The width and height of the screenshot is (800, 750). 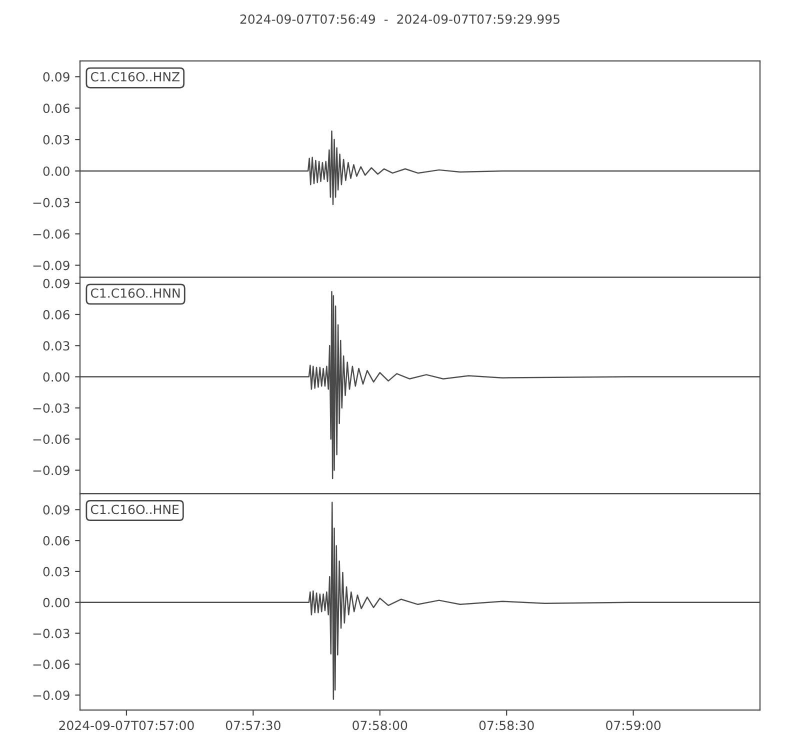 What do you see at coordinates (506, 725) in the screenshot?
I see `x-tick-label: 07:58:30` at bounding box center [506, 725].